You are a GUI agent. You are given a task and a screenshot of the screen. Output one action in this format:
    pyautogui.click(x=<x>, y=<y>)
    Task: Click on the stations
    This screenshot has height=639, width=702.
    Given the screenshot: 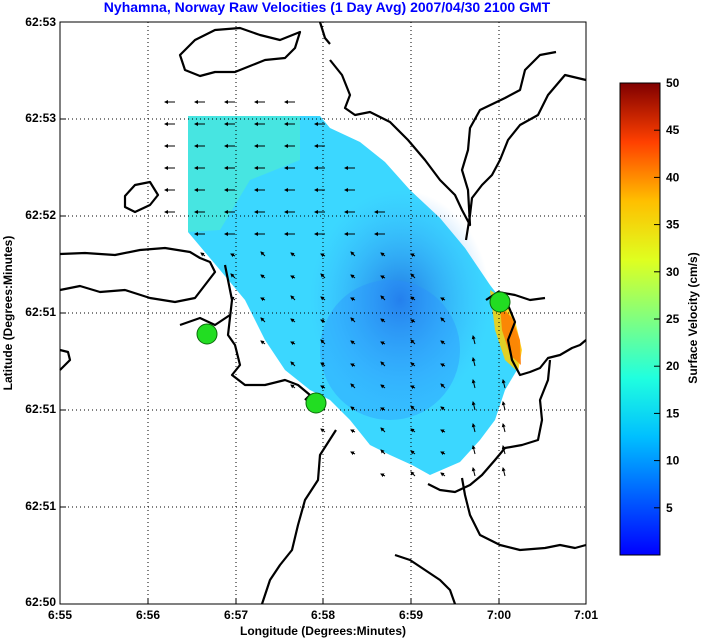 What is the action you would take?
    pyautogui.click(x=353, y=352)
    